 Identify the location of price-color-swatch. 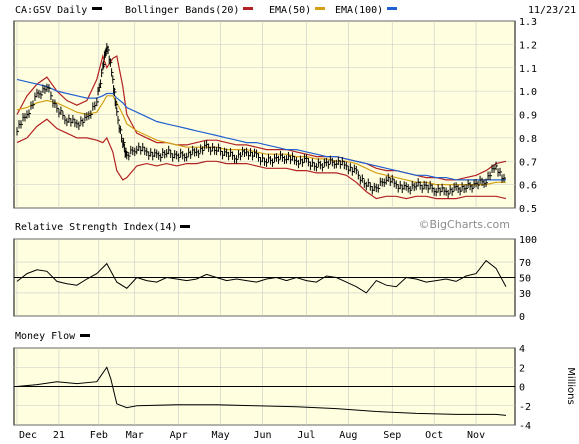
(97, 8).